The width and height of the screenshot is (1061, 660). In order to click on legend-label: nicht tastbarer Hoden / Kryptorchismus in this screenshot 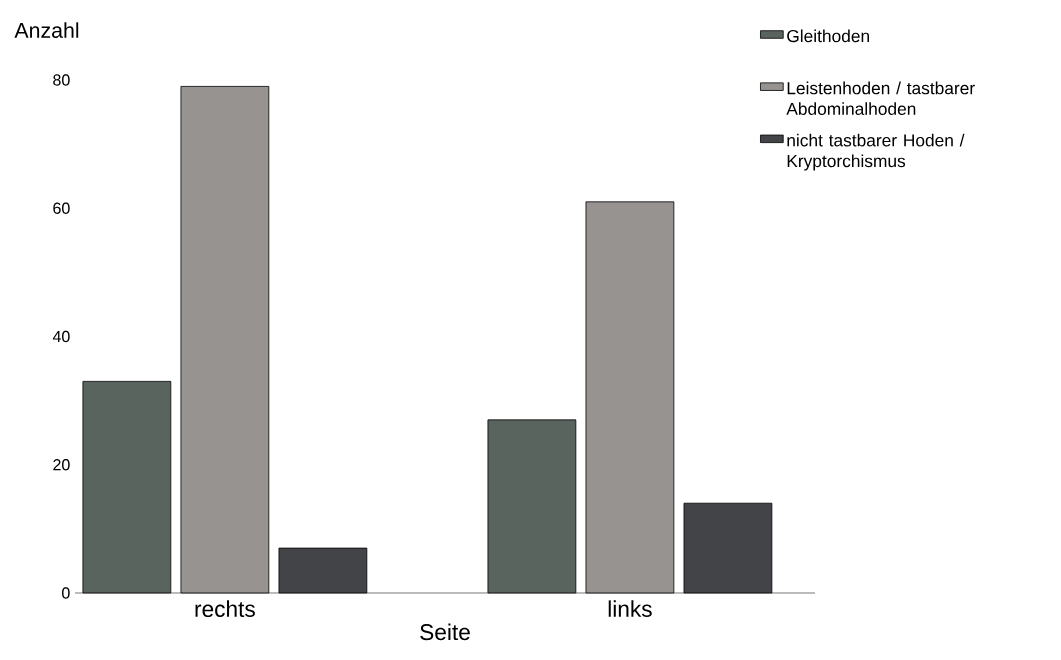, I will do `click(876, 152)`.